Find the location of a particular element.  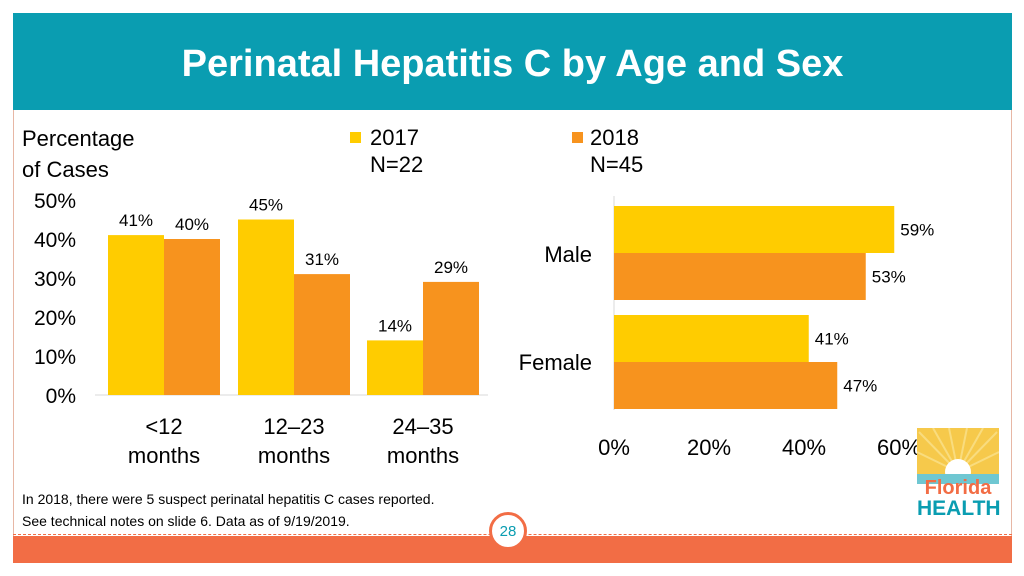

x-tick-group-1-line-1: <12 is located at coordinates (163, 426).